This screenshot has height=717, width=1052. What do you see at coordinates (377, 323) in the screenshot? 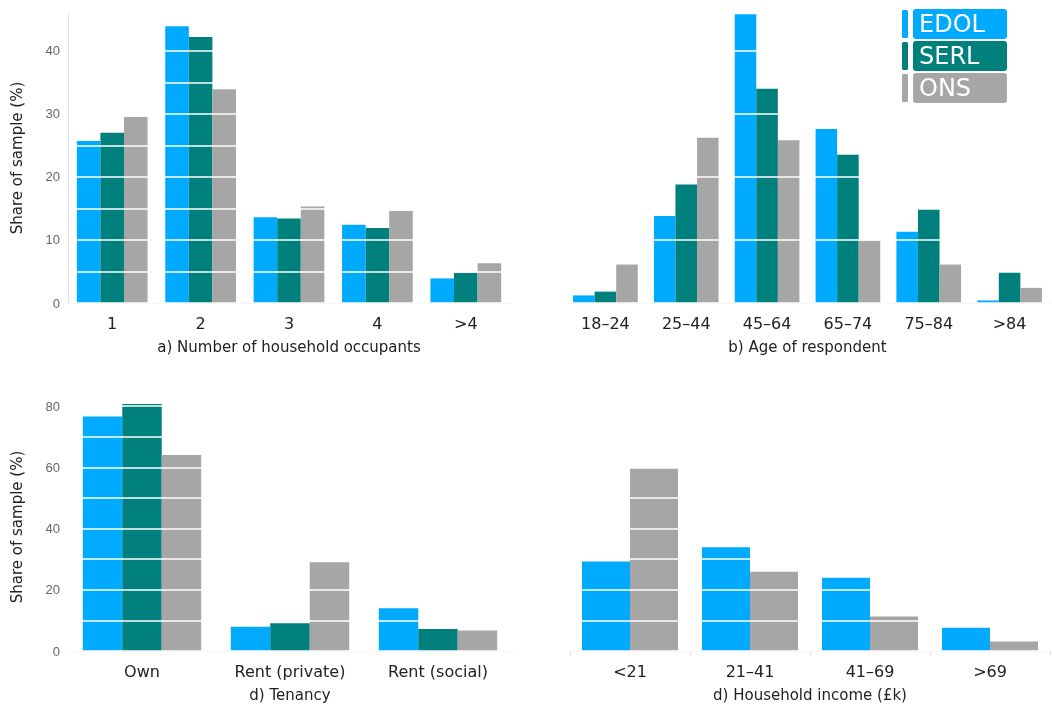
I see `x-tick-label: 4` at bounding box center [377, 323].